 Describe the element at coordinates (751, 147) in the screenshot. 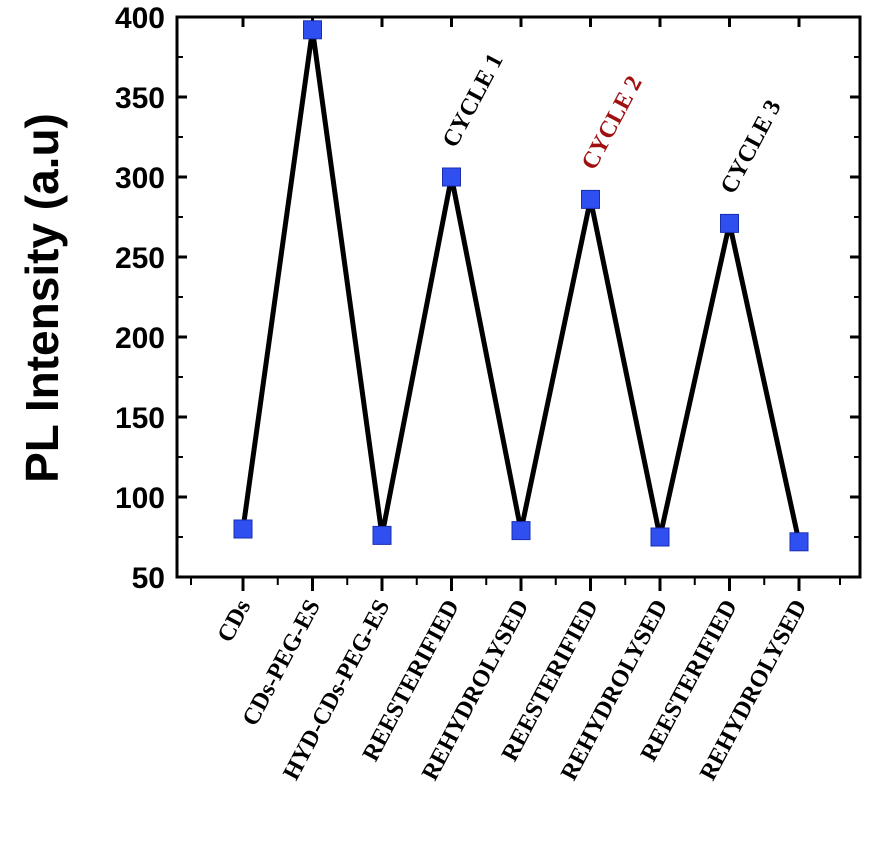

I see `cycle-annotation: CYCLE 3` at that location.